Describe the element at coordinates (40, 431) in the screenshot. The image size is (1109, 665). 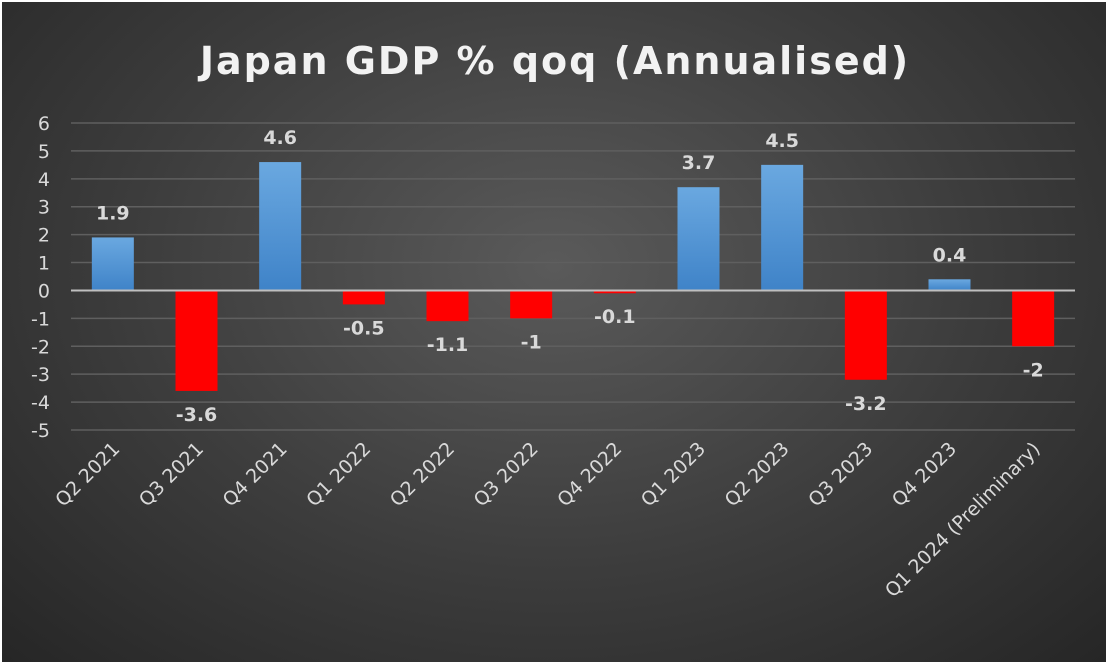
I see `y-tick-label: -5` at that location.